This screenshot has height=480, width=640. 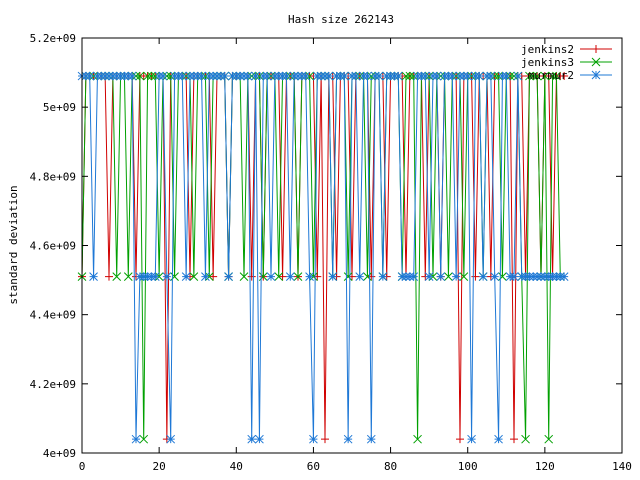 I want to click on x-tick-label: 120, so click(x=545, y=466).